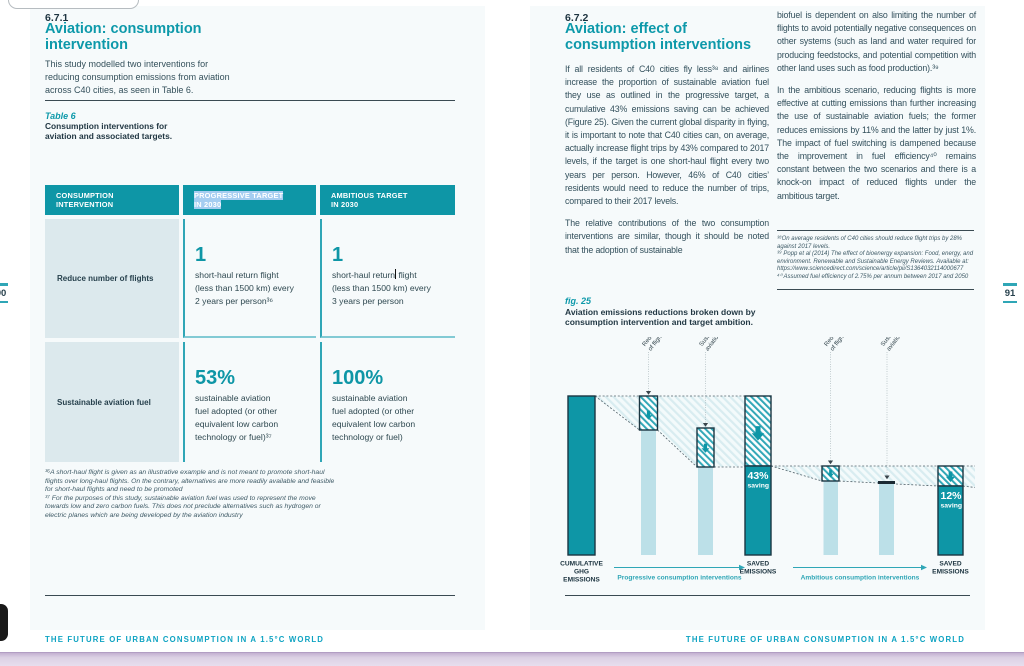 This screenshot has height=666, width=1024. I want to click on solid-emission-bars, so click(765, 475).